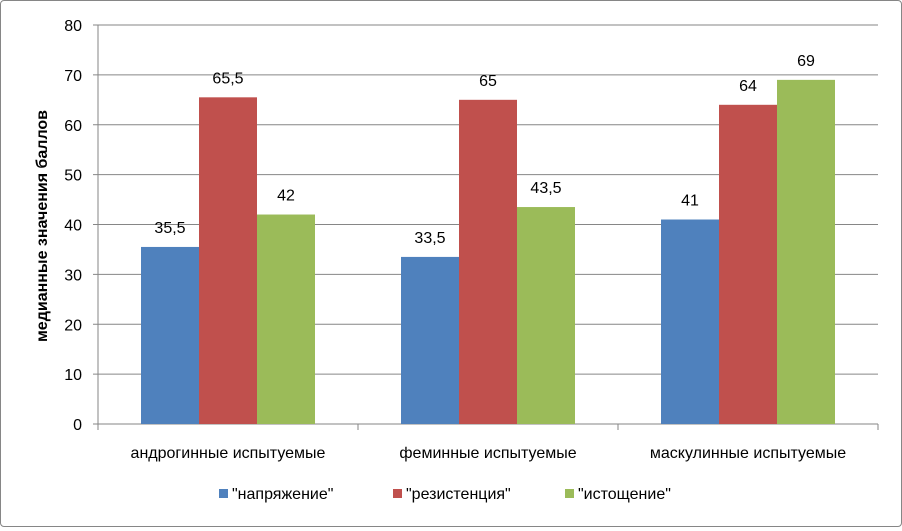  I want to click on x-tick-label: андрогинные испытуемые, so click(228, 453).